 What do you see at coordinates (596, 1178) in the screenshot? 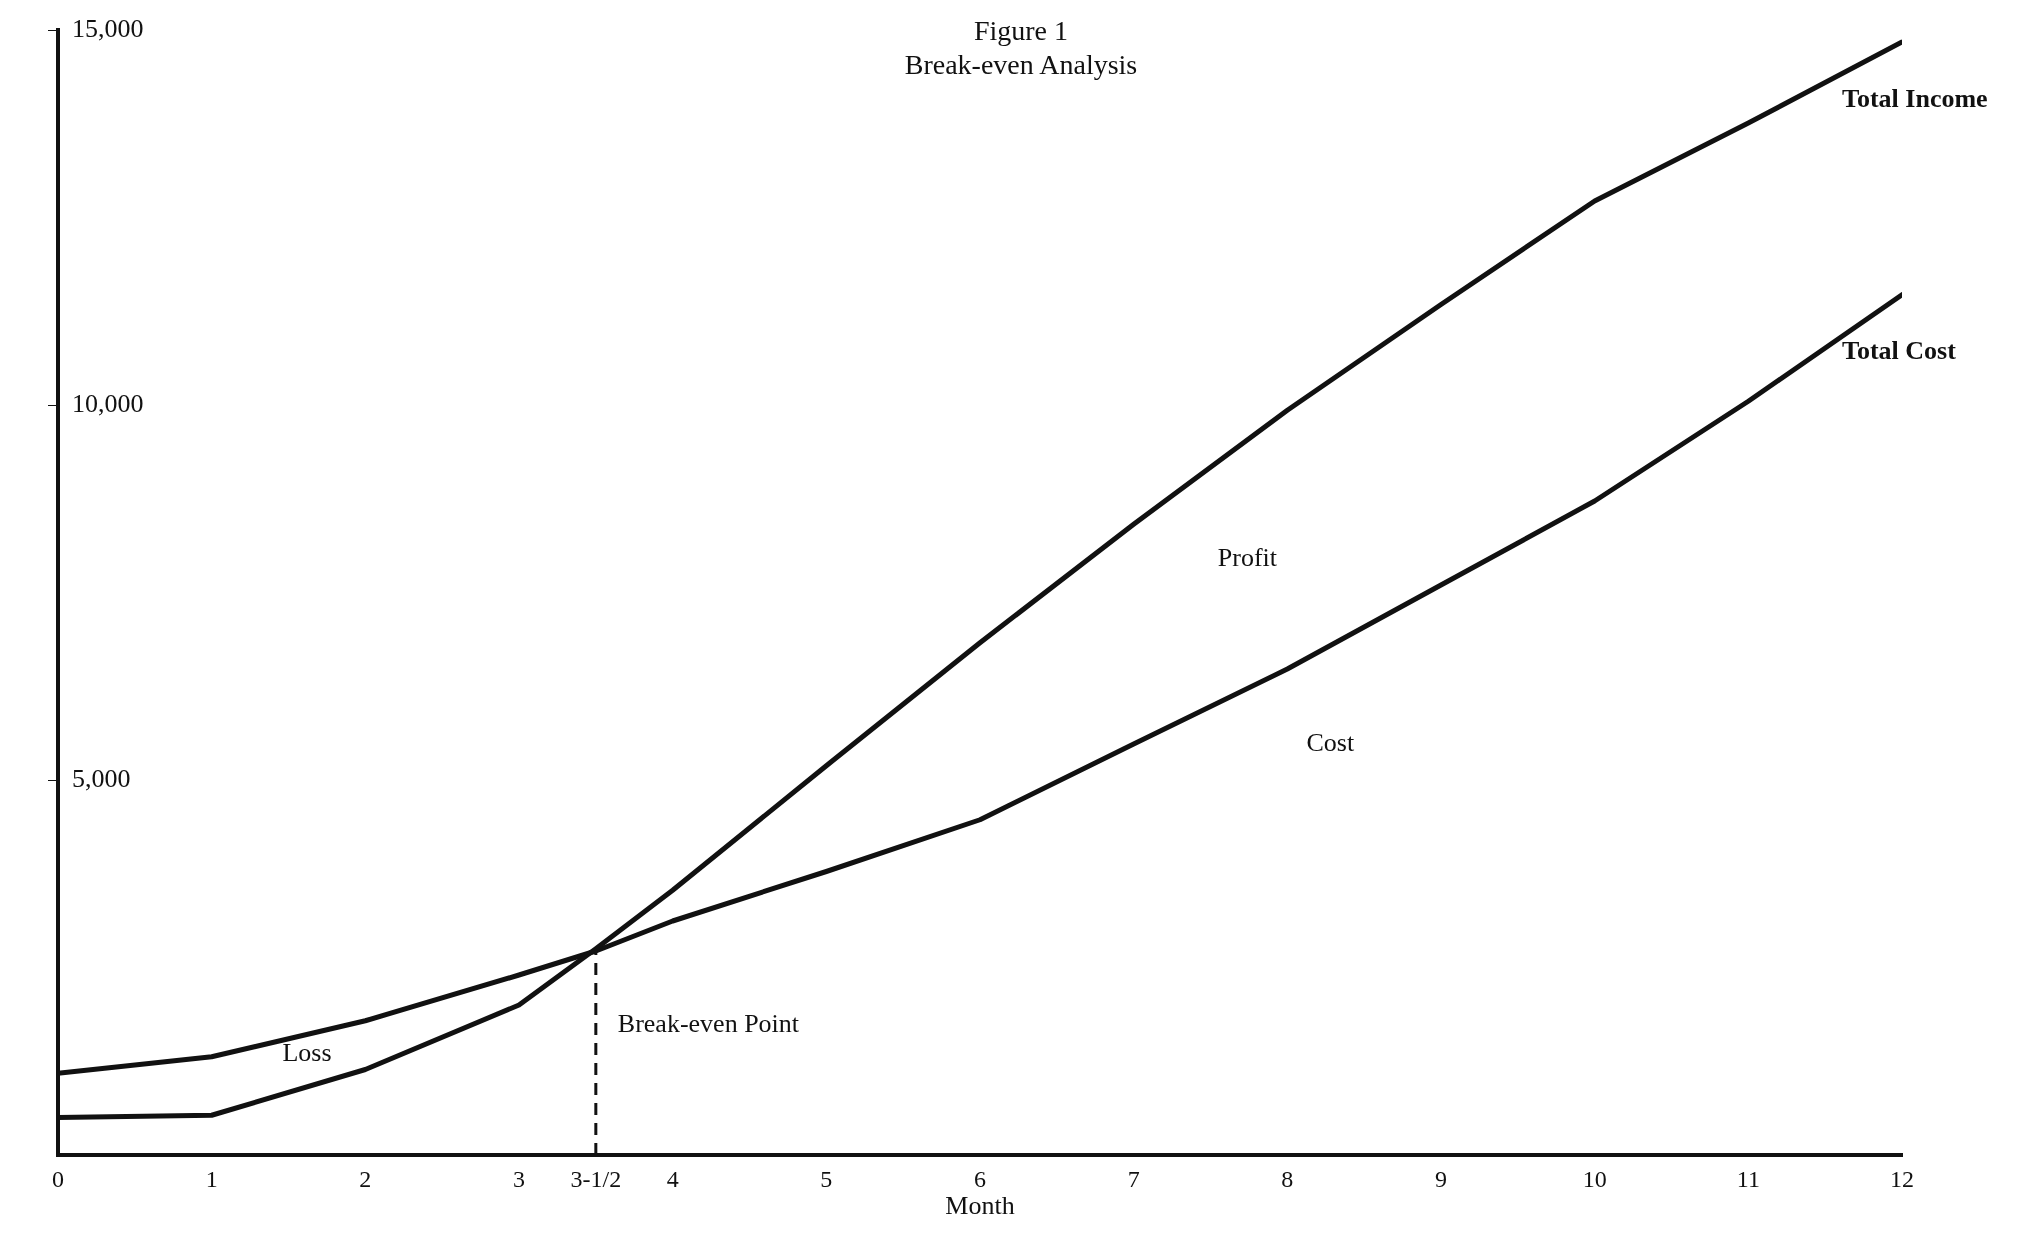
I see `x-tick-label: 3-1/2` at bounding box center [596, 1178].